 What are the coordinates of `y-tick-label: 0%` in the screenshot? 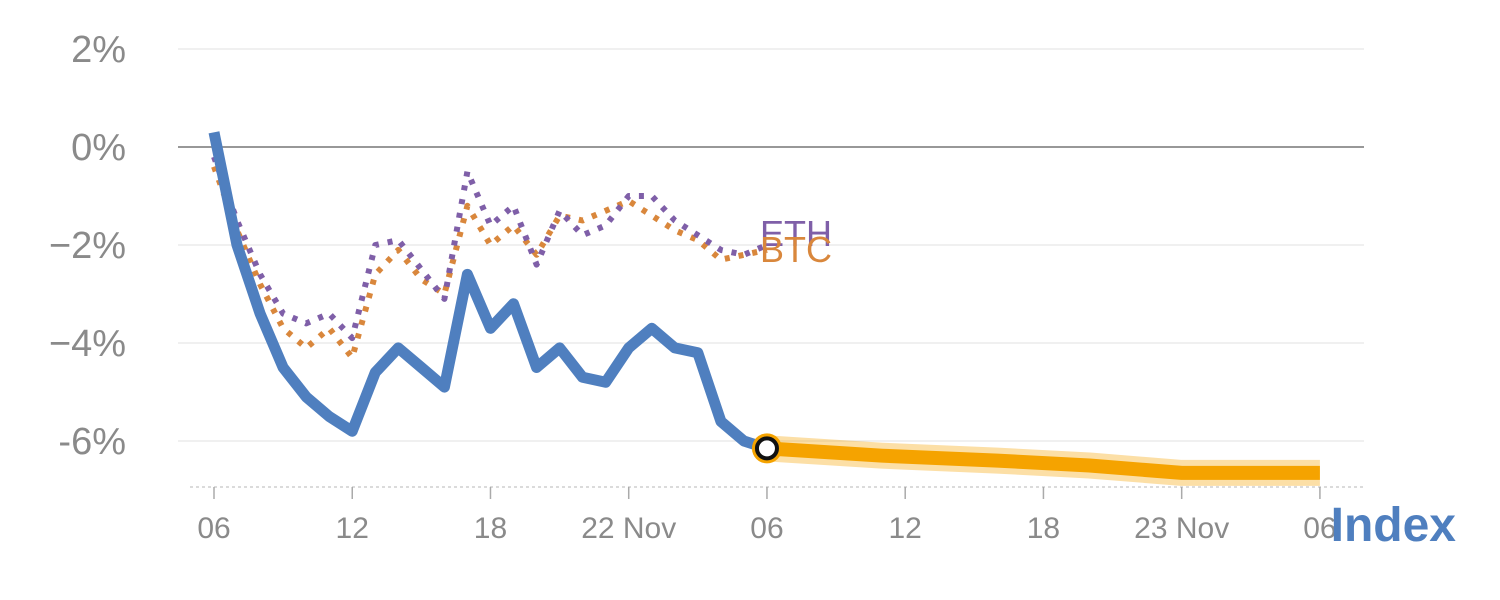 It's located at (98, 148).